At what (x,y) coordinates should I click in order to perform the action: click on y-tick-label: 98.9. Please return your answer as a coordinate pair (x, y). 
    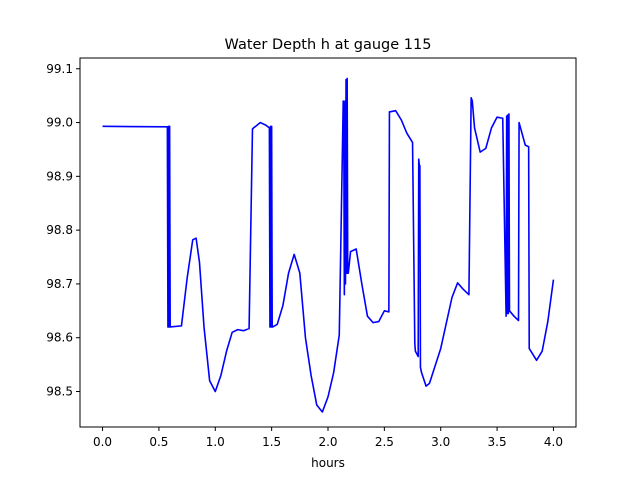
    Looking at the image, I should click on (59, 176).